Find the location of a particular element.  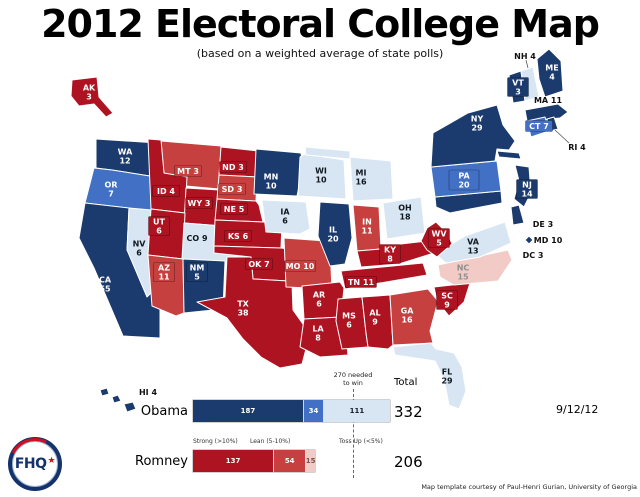

state-label-text-nc: NC 15 is located at coordinates (463, 273).